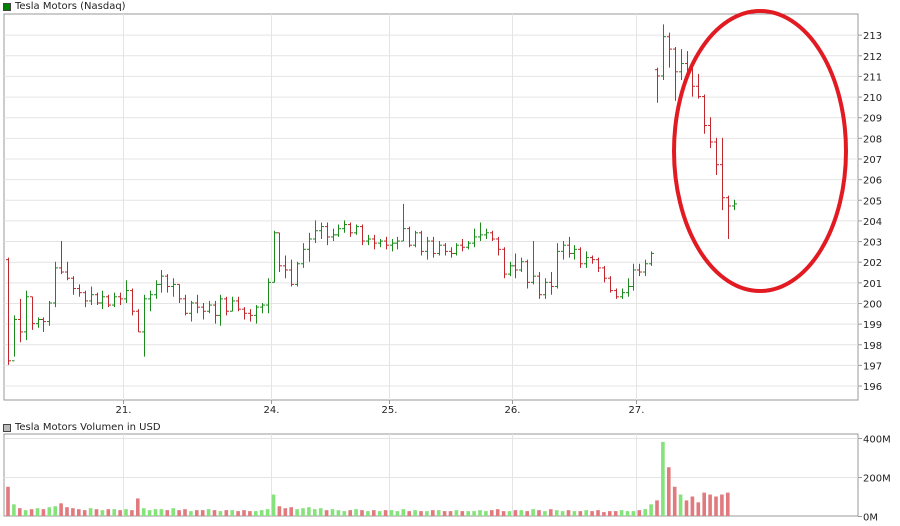 The height and width of the screenshot is (526, 900). What do you see at coordinates (70, 6) in the screenshot?
I see `price-legend-label: Tesla Motors (Nasdaq)` at bounding box center [70, 6].